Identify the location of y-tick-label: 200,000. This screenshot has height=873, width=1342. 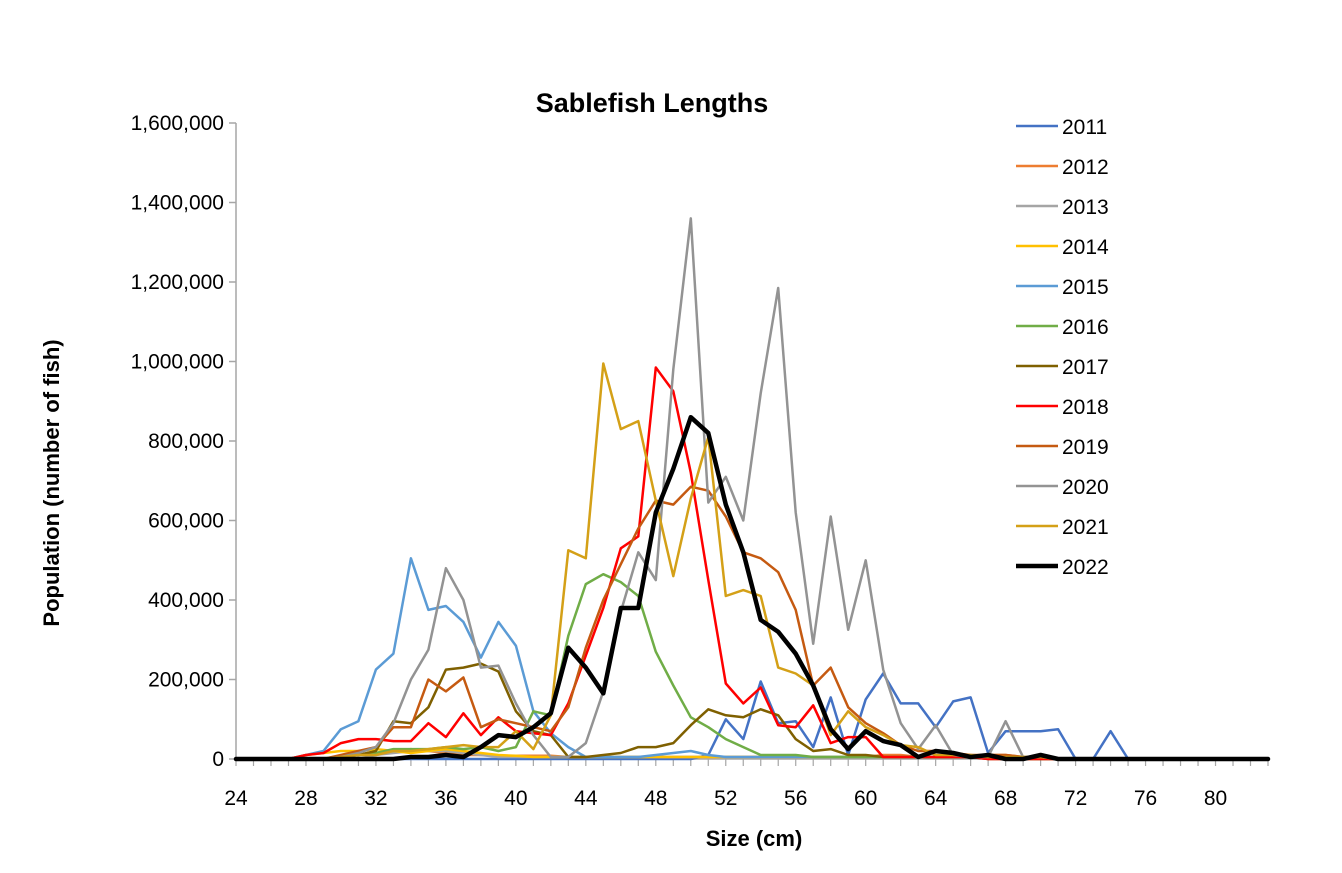
(186, 680).